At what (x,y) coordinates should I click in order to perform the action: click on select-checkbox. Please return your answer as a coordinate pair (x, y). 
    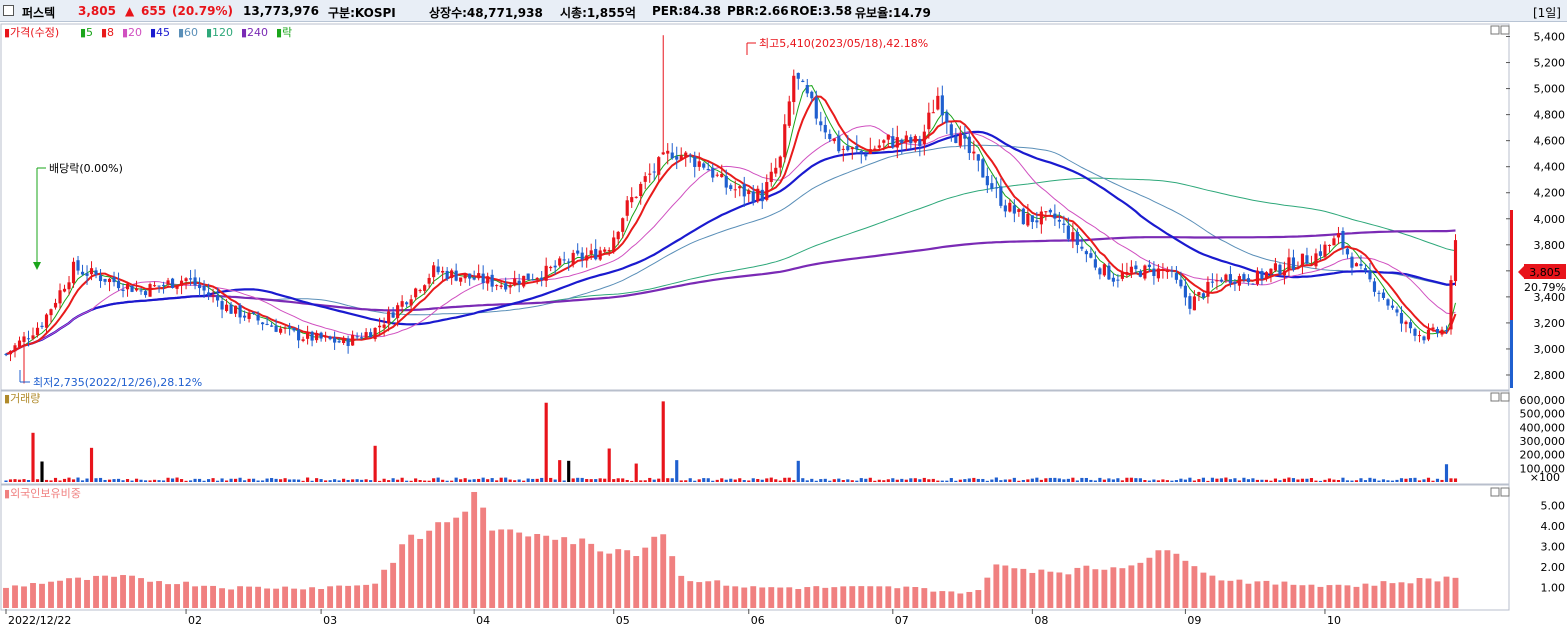
    Looking at the image, I should click on (8, 10).